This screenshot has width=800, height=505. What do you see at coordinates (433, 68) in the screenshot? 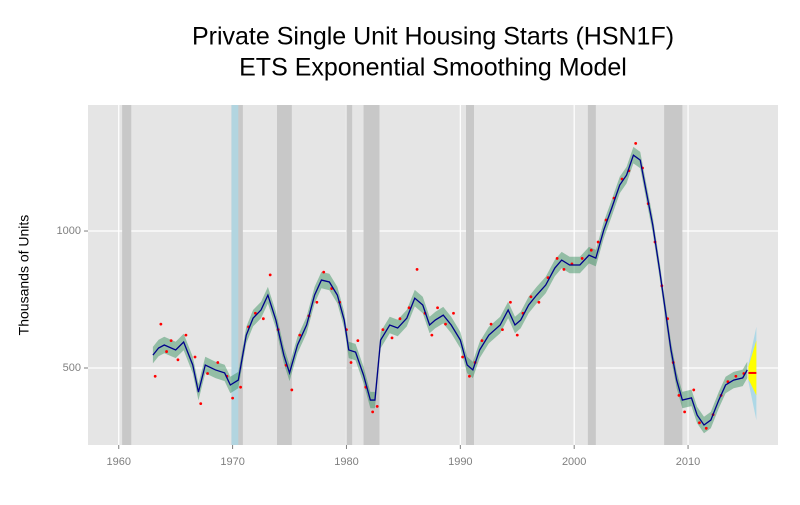
I see `chart-subtitle: ETS Exponential Smoothing Model` at bounding box center [433, 68].